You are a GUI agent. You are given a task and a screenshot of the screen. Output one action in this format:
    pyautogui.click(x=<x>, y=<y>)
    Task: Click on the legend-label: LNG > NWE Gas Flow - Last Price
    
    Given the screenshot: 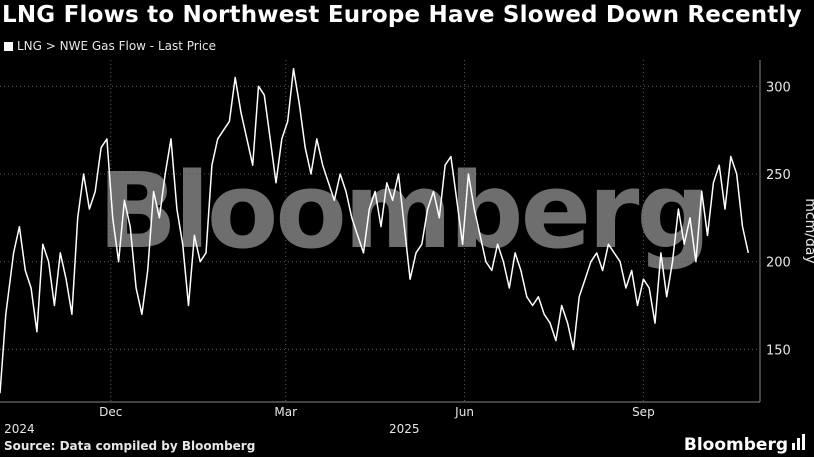 What is the action you would take?
    pyautogui.click(x=117, y=46)
    